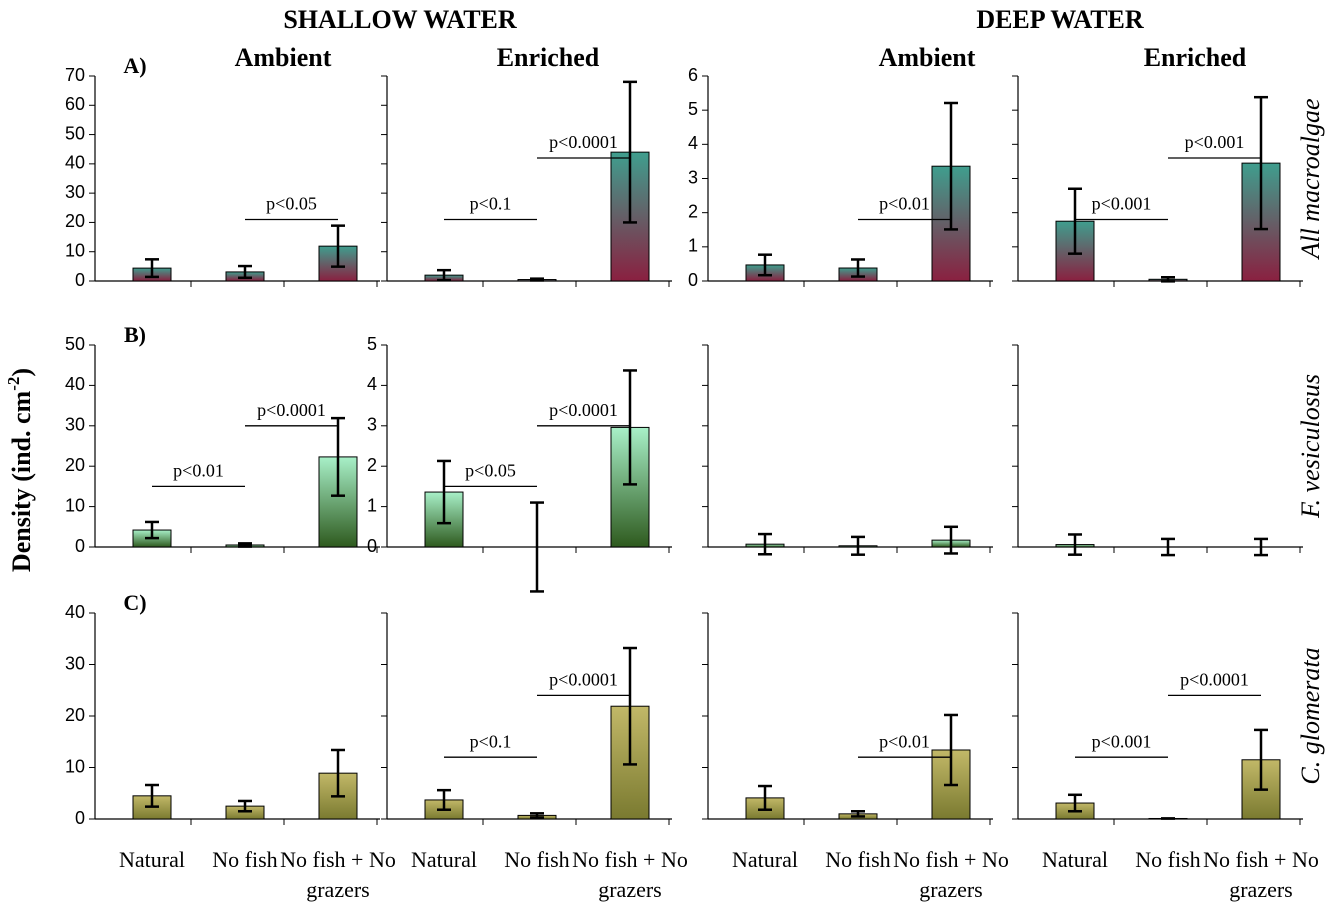 This screenshot has width=1335, height=906. Describe the element at coordinates (1310, 715) in the screenshot. I see `row-label: C. glomerata` at that location.